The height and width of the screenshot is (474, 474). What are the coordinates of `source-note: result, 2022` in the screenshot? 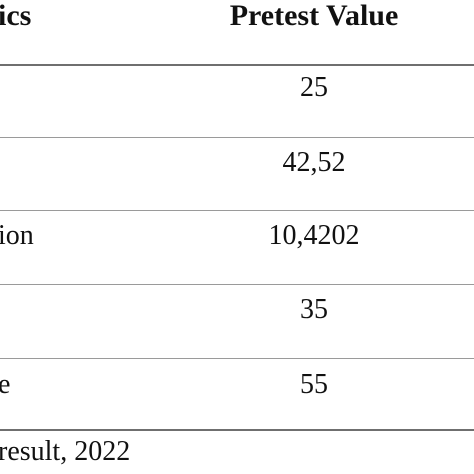 It's located at (65, 451).